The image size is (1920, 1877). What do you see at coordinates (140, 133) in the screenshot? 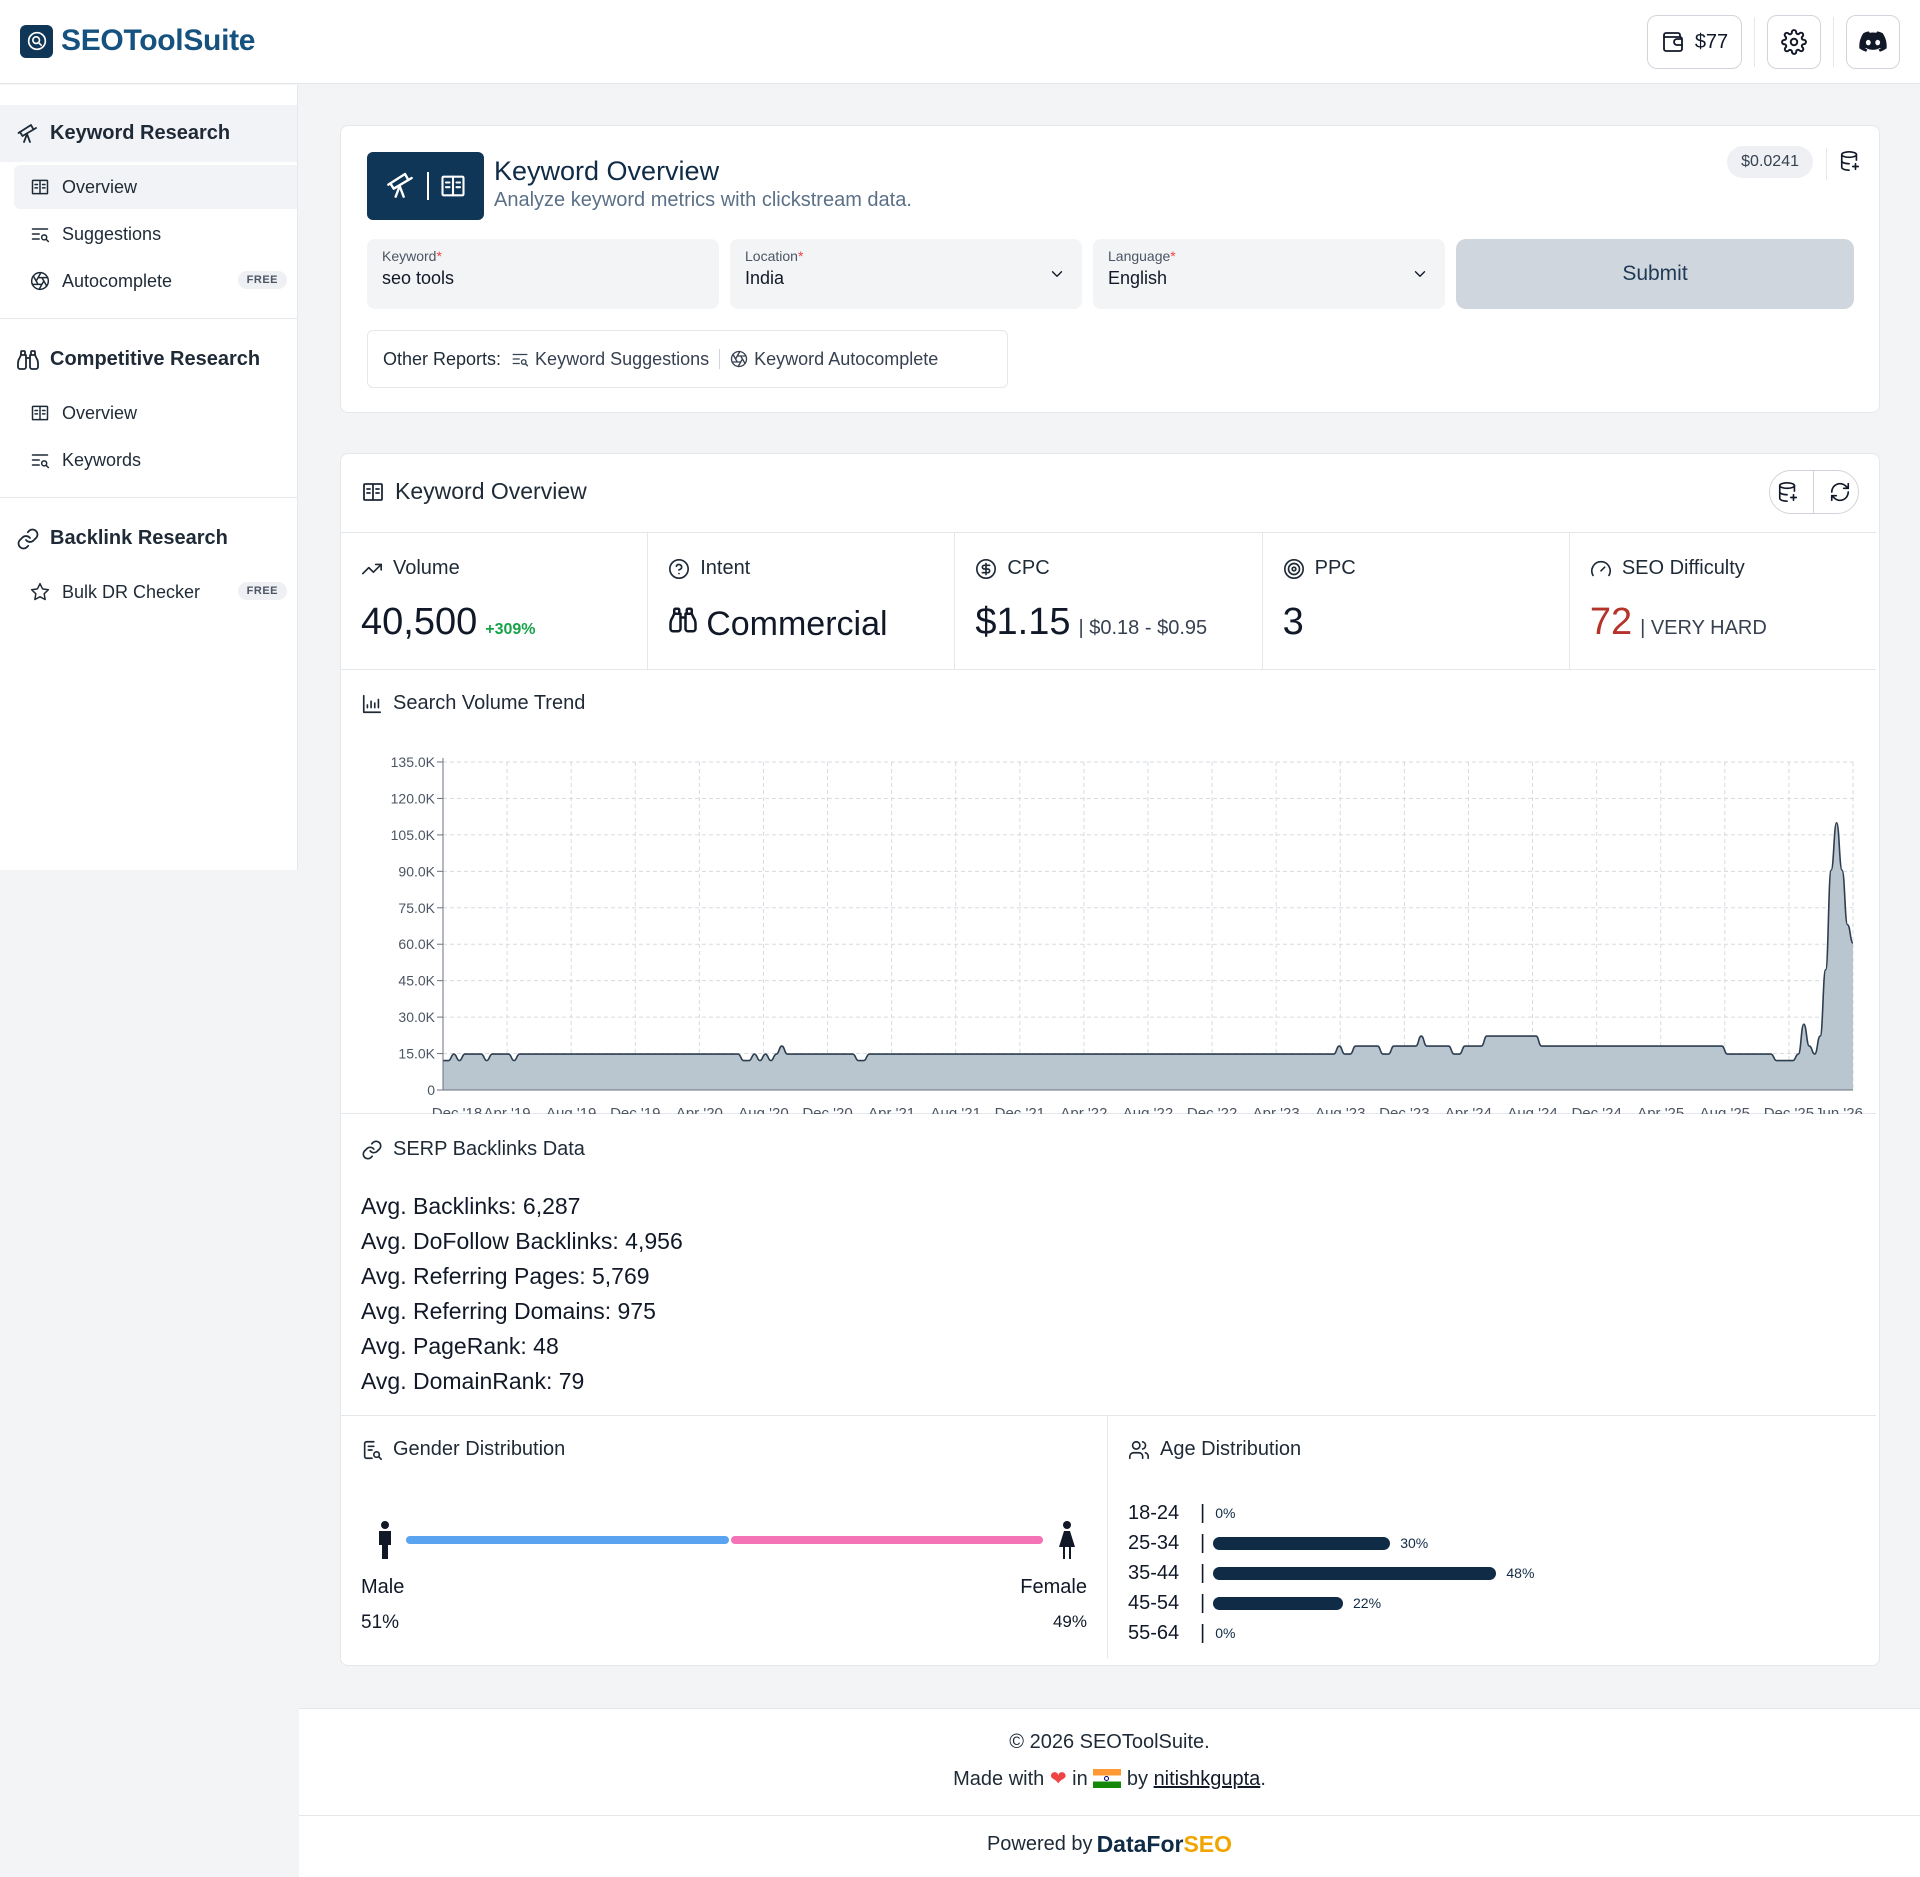
I see `sidebar-head-label: Keyword Research` at bounding box center [140, 133].